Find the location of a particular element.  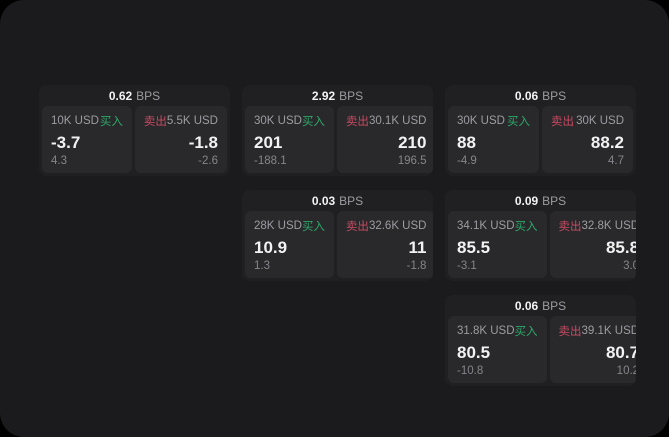

sell-panel: 卖出 32.8K USD 85.8 3.0 is located at coordinates (592, 244).